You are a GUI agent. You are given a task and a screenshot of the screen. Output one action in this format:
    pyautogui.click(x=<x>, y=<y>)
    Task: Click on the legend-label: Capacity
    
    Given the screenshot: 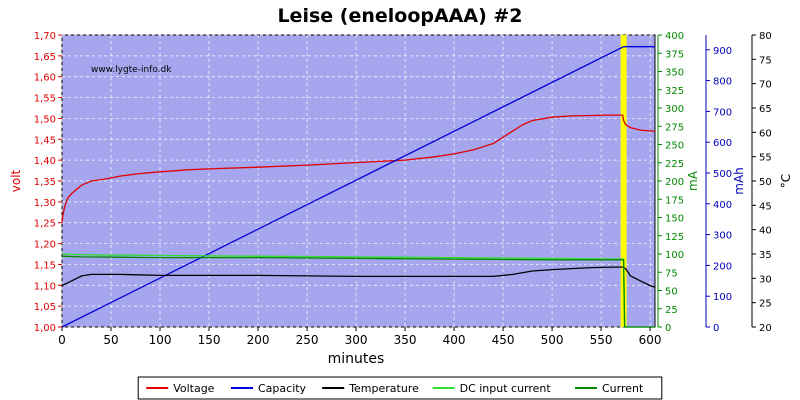 What is the action you would take?
    pyautogui.click(x=282, y=388)
    